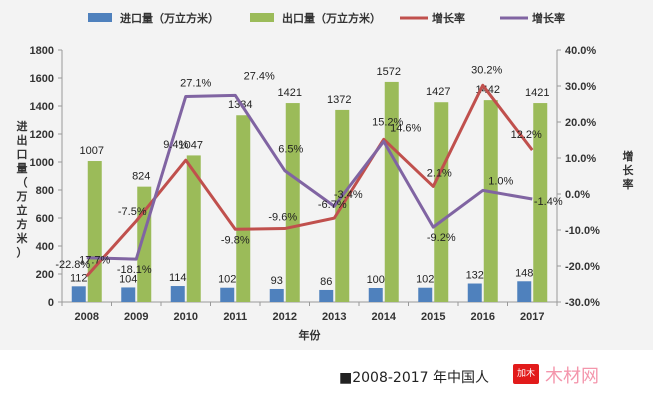  I want to click on x-tick-label: 2015, so click(433, 317).